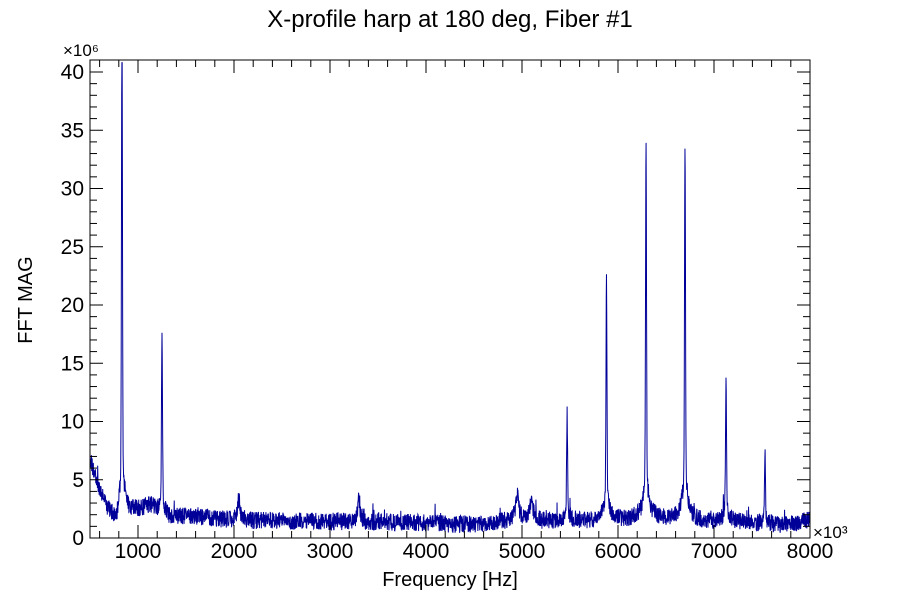 The width and height of the screenshot is (900, 600). I want to click on x-tick-label: 8000, so click(810, 551).